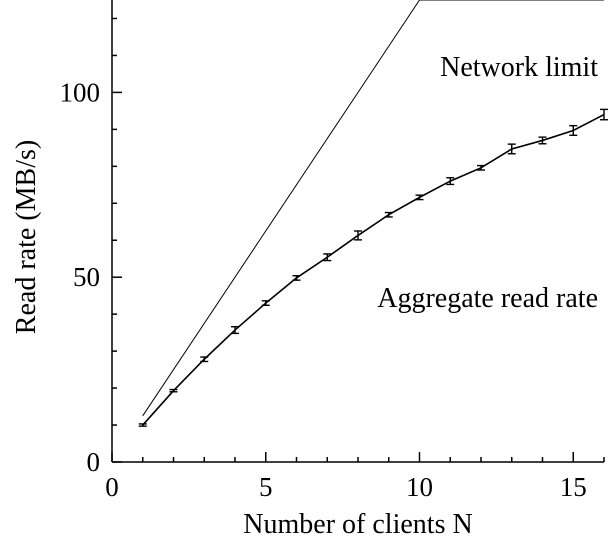 The width and height of the screenshot is (612, 543). What do you see at coordinates (573, 487) in the screenshot?
I see `x-tick-label: 15` at bounding box center [573, 487].